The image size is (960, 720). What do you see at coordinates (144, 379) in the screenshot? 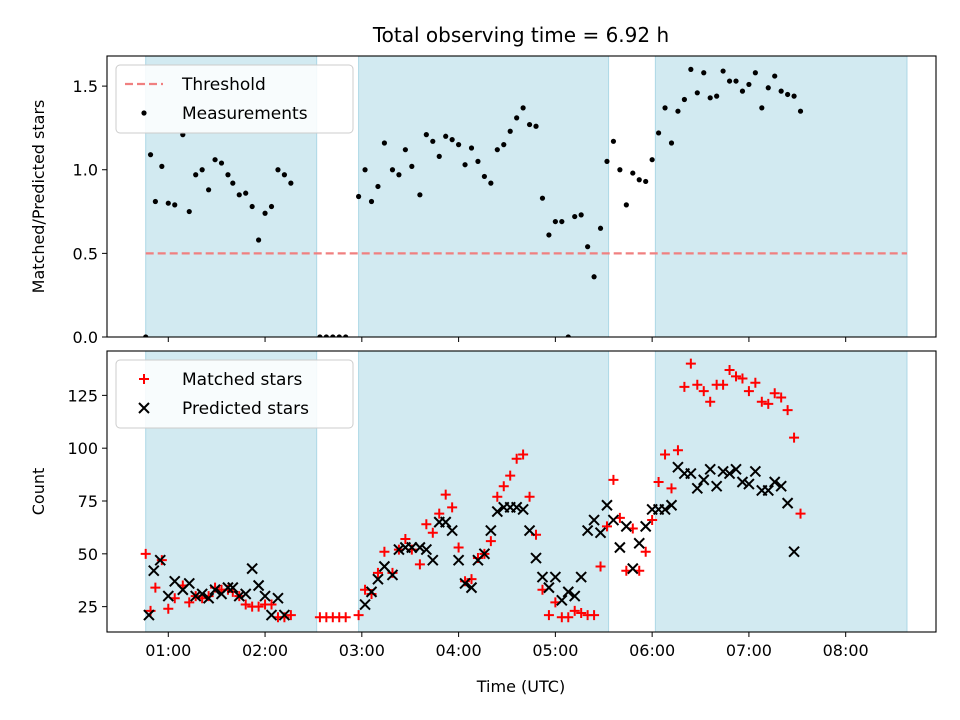
I see `legend-matched-swatch` at bounding box center [144, 379].